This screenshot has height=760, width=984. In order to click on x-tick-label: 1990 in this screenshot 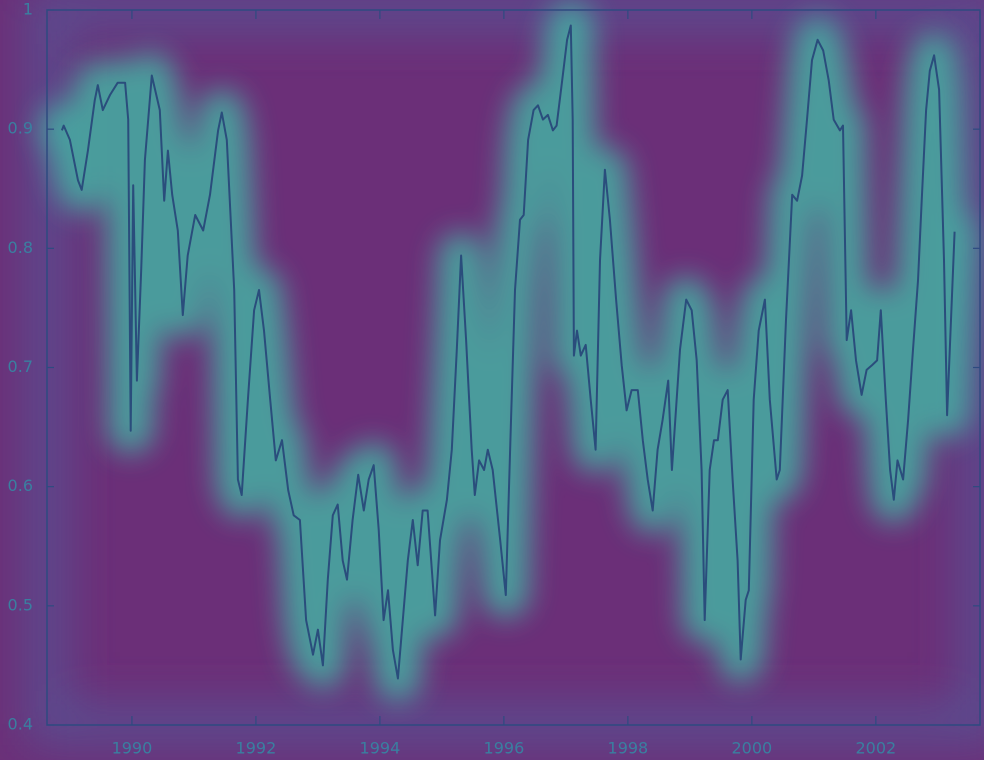, I will do `click(132, 748)`.